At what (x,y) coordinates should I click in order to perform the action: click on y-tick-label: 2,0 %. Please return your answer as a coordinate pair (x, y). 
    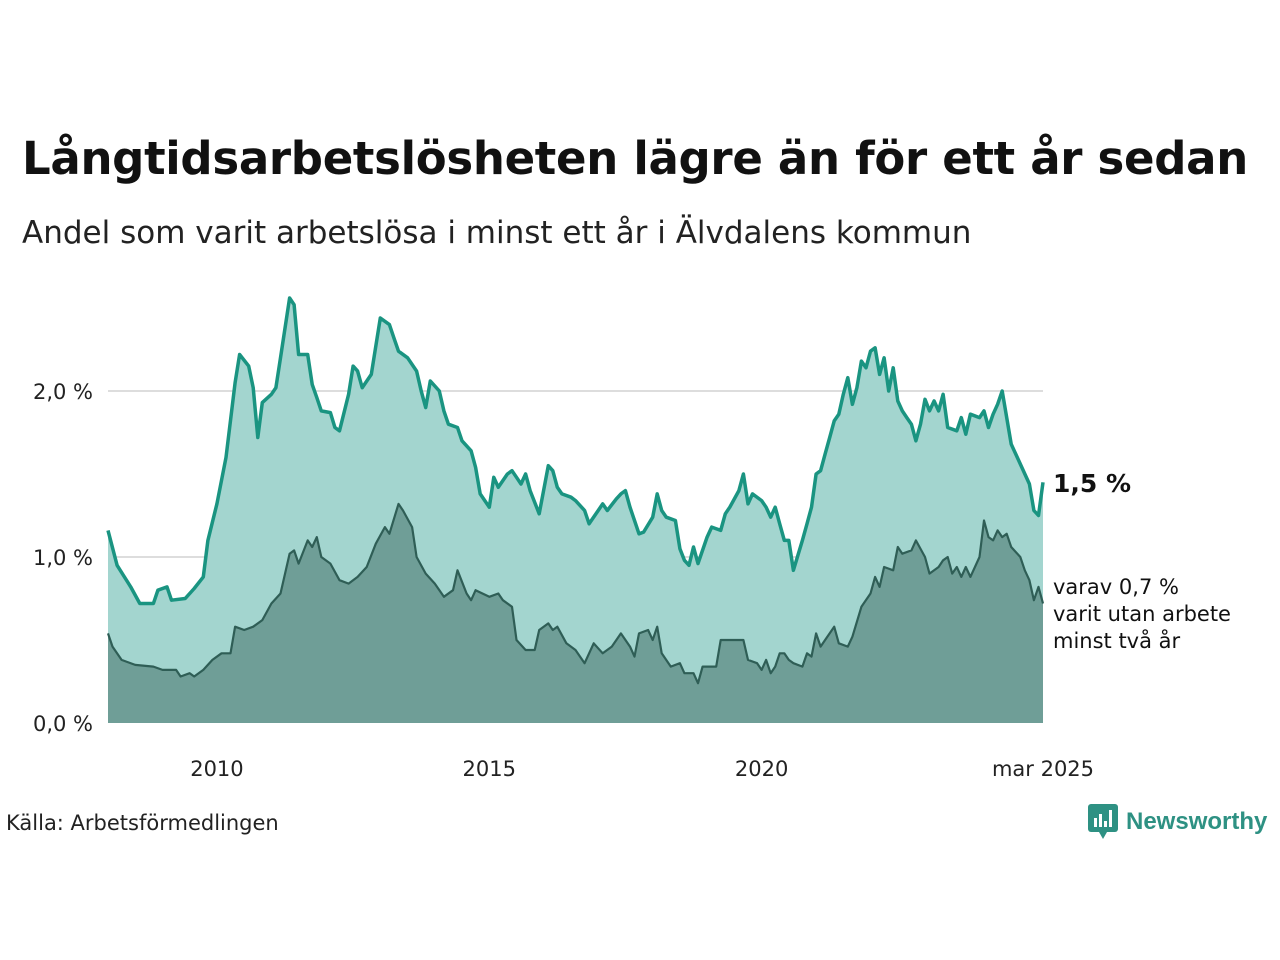
    Looking at the image, I should click on (63, 392).